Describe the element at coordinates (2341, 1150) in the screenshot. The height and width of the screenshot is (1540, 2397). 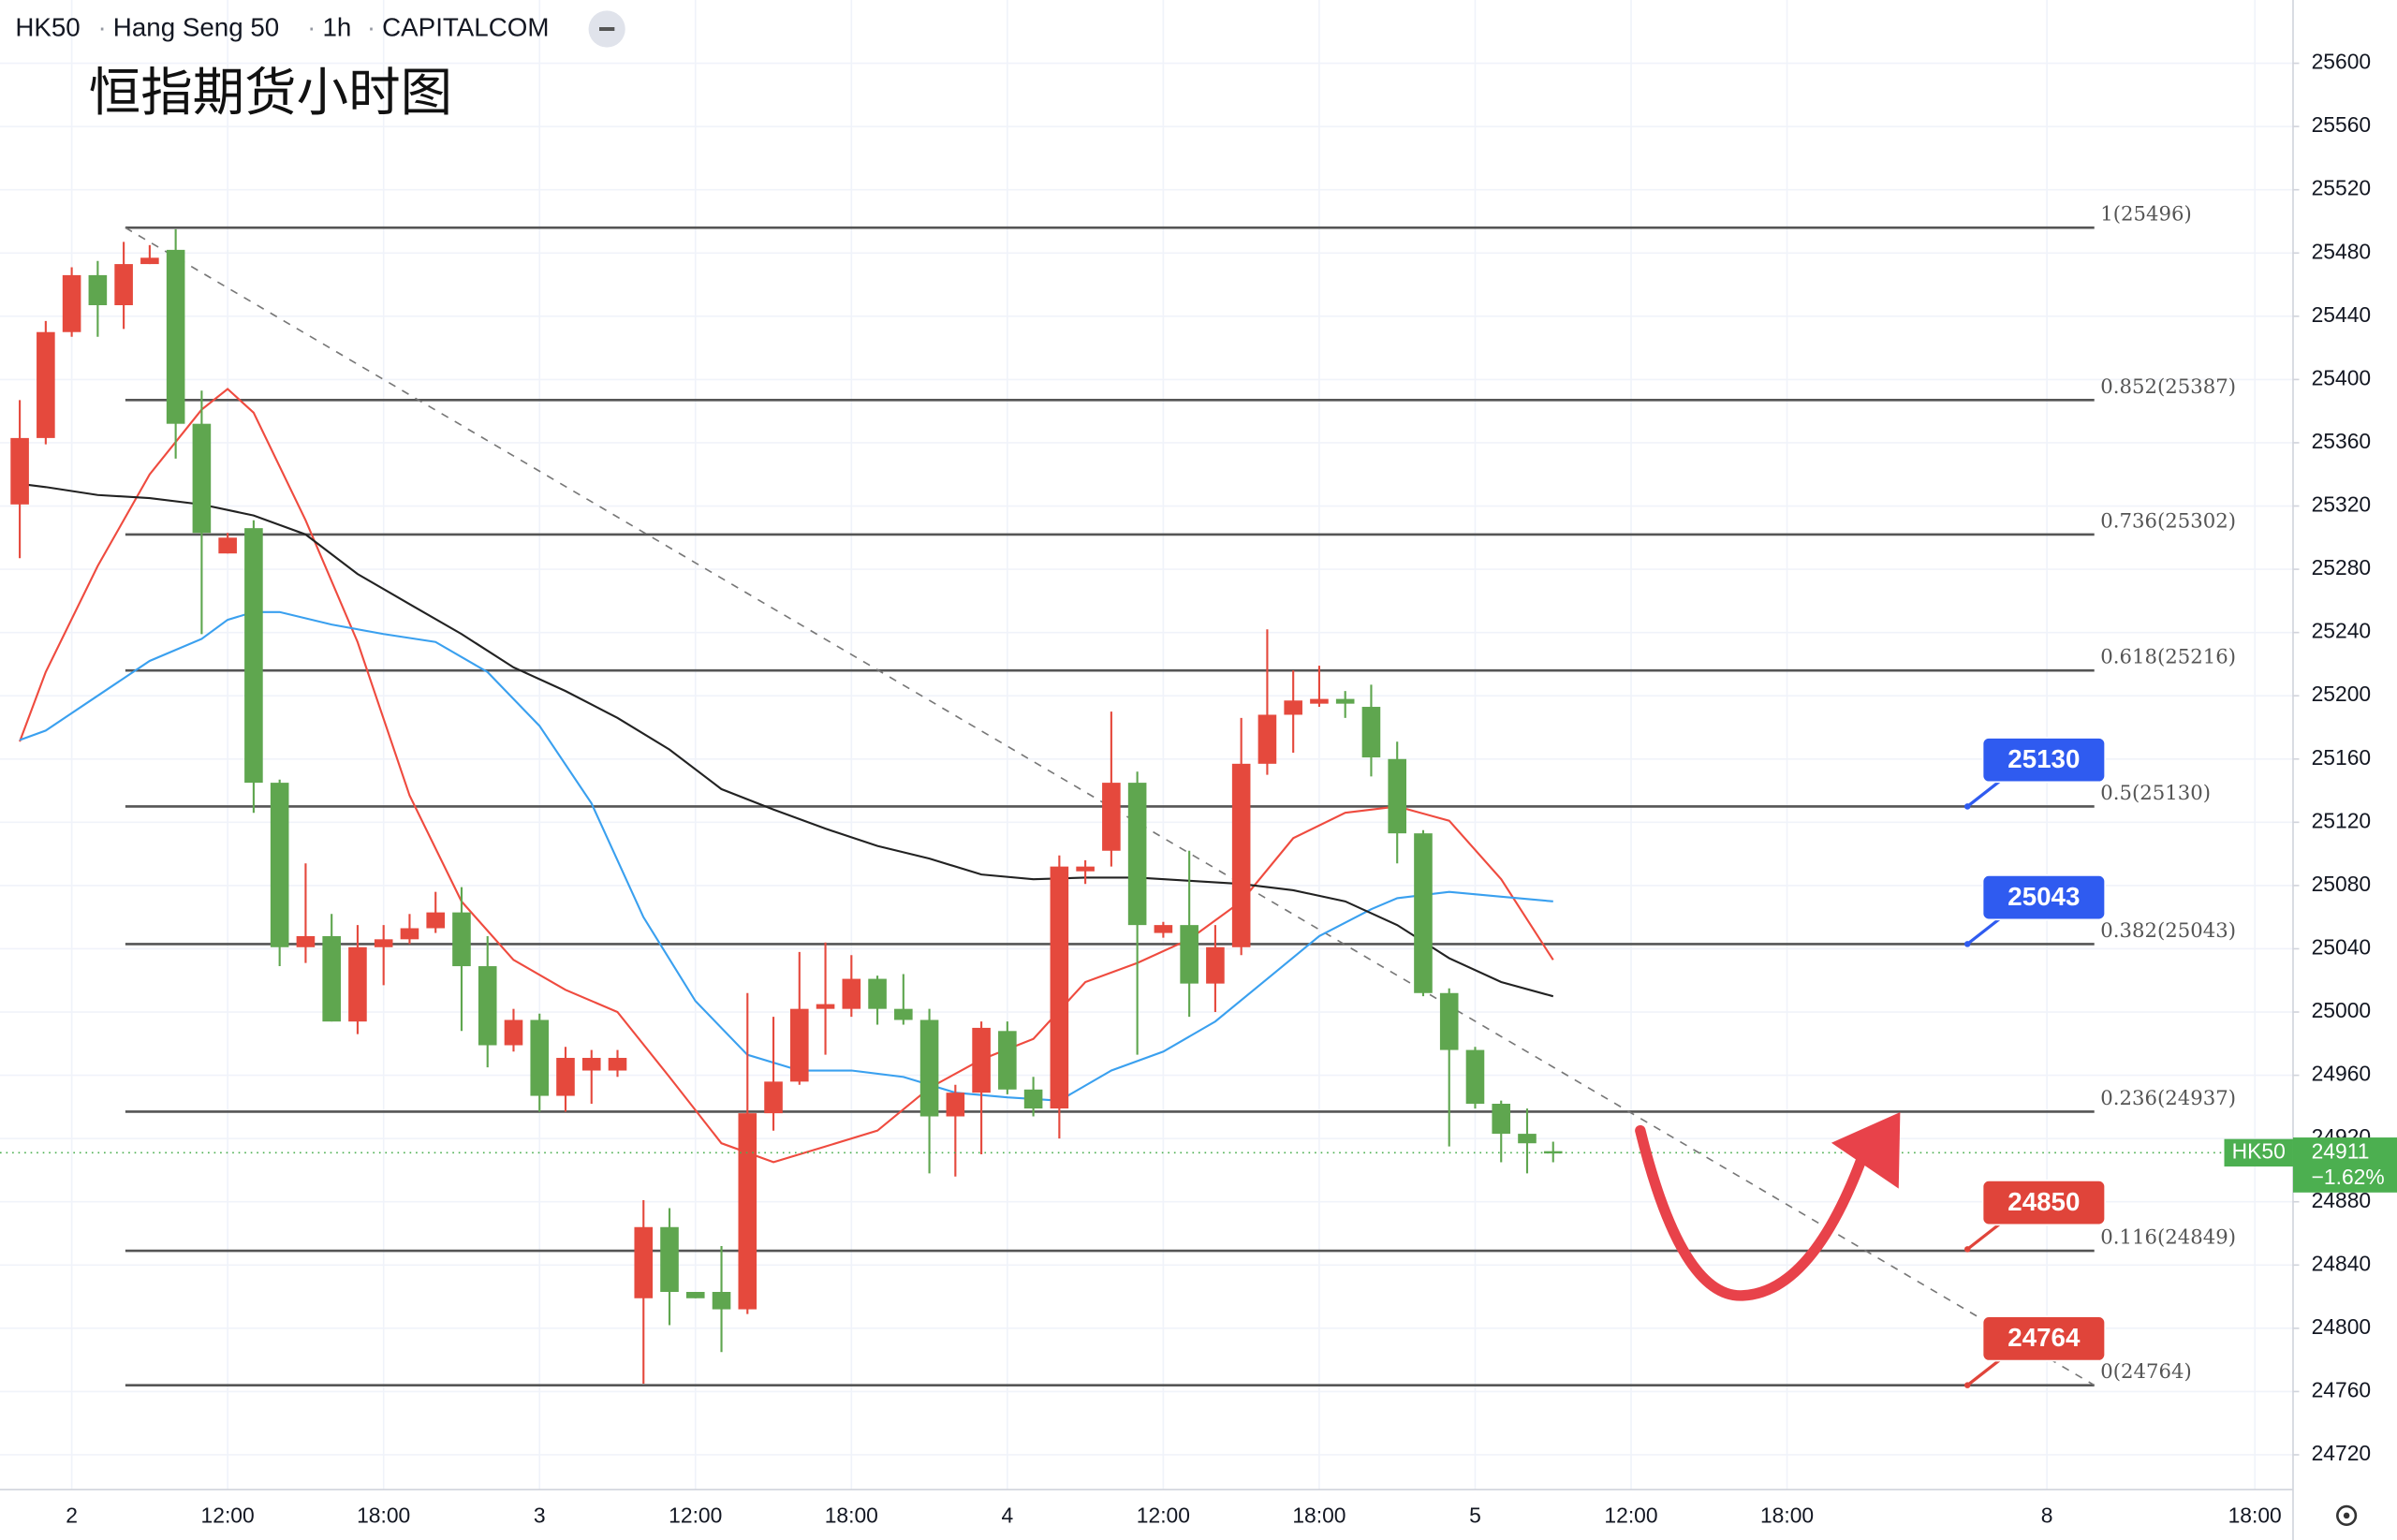
I see `last-price-value: 24911` at that location.